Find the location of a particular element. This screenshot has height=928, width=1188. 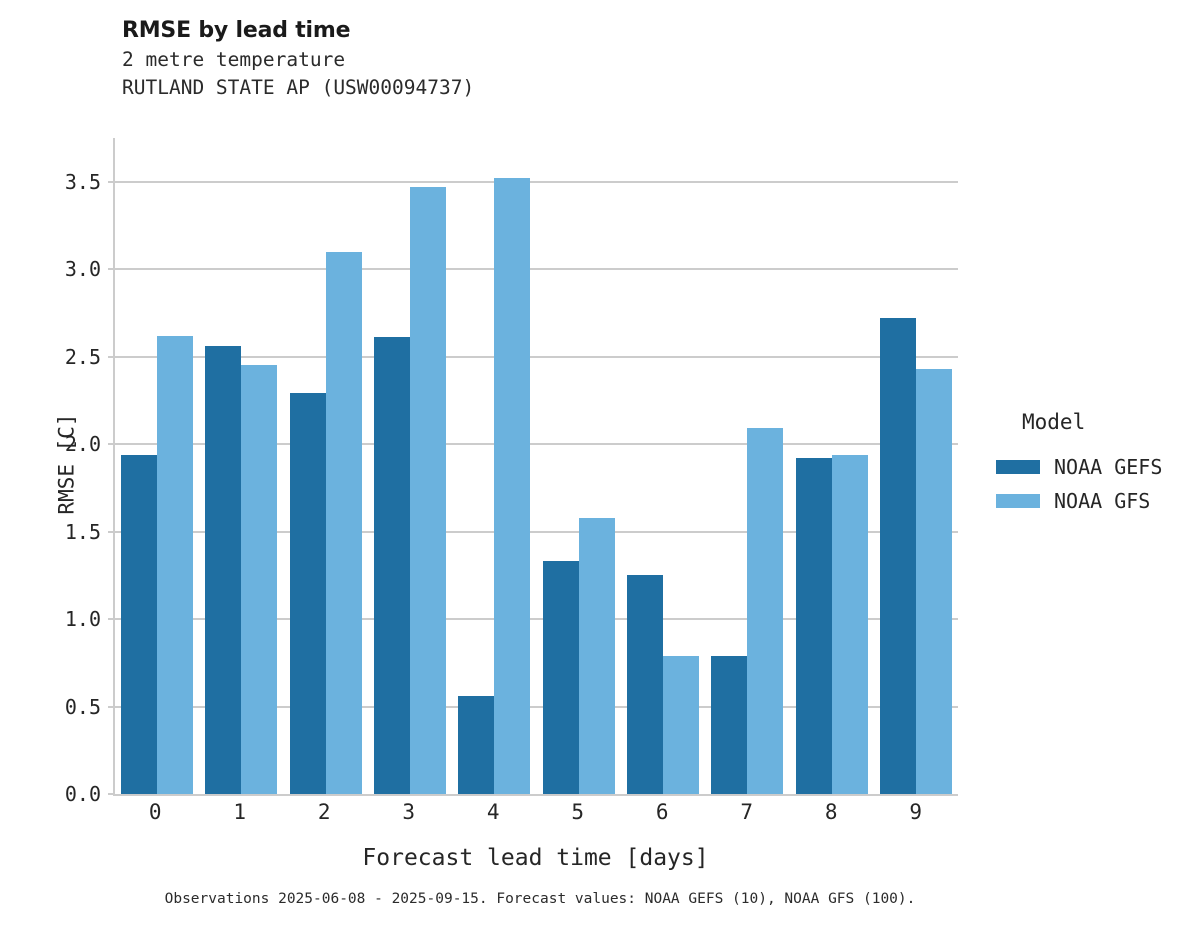

y-tick-label: 1.0 is located at coordinates (82, 619).